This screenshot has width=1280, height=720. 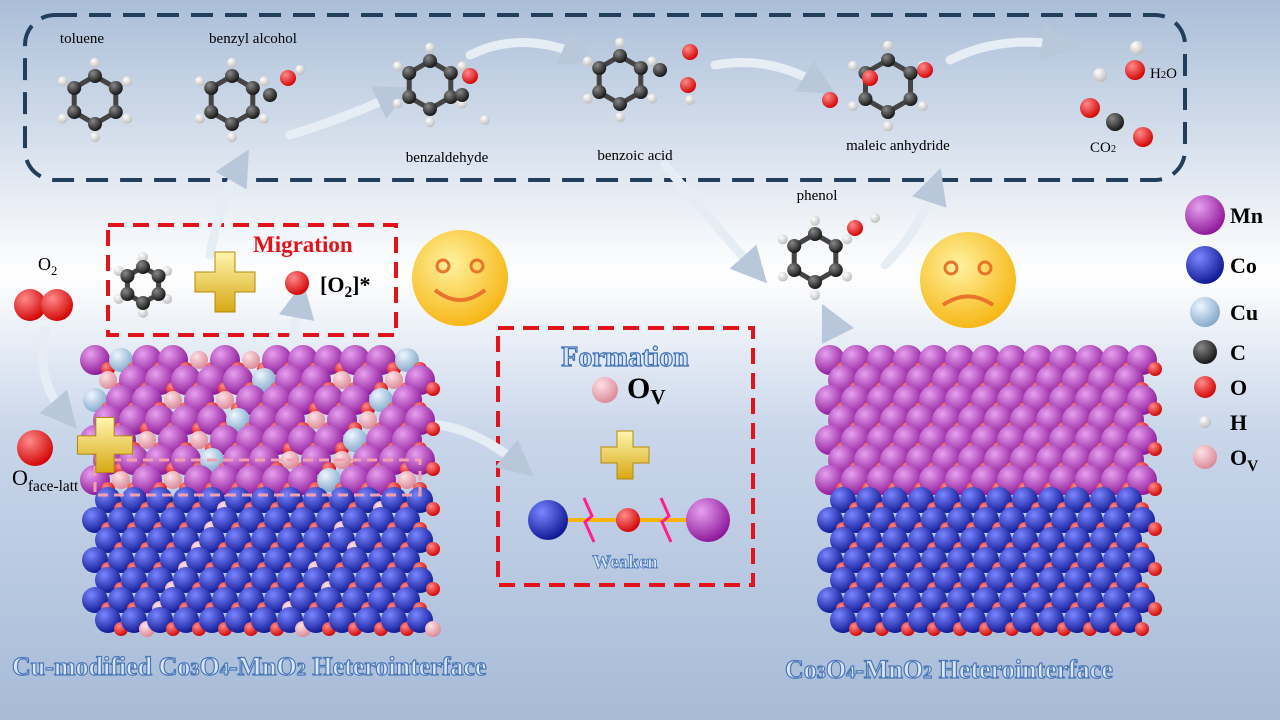 I want to click on plus-sign, so click(x=105, y=445).